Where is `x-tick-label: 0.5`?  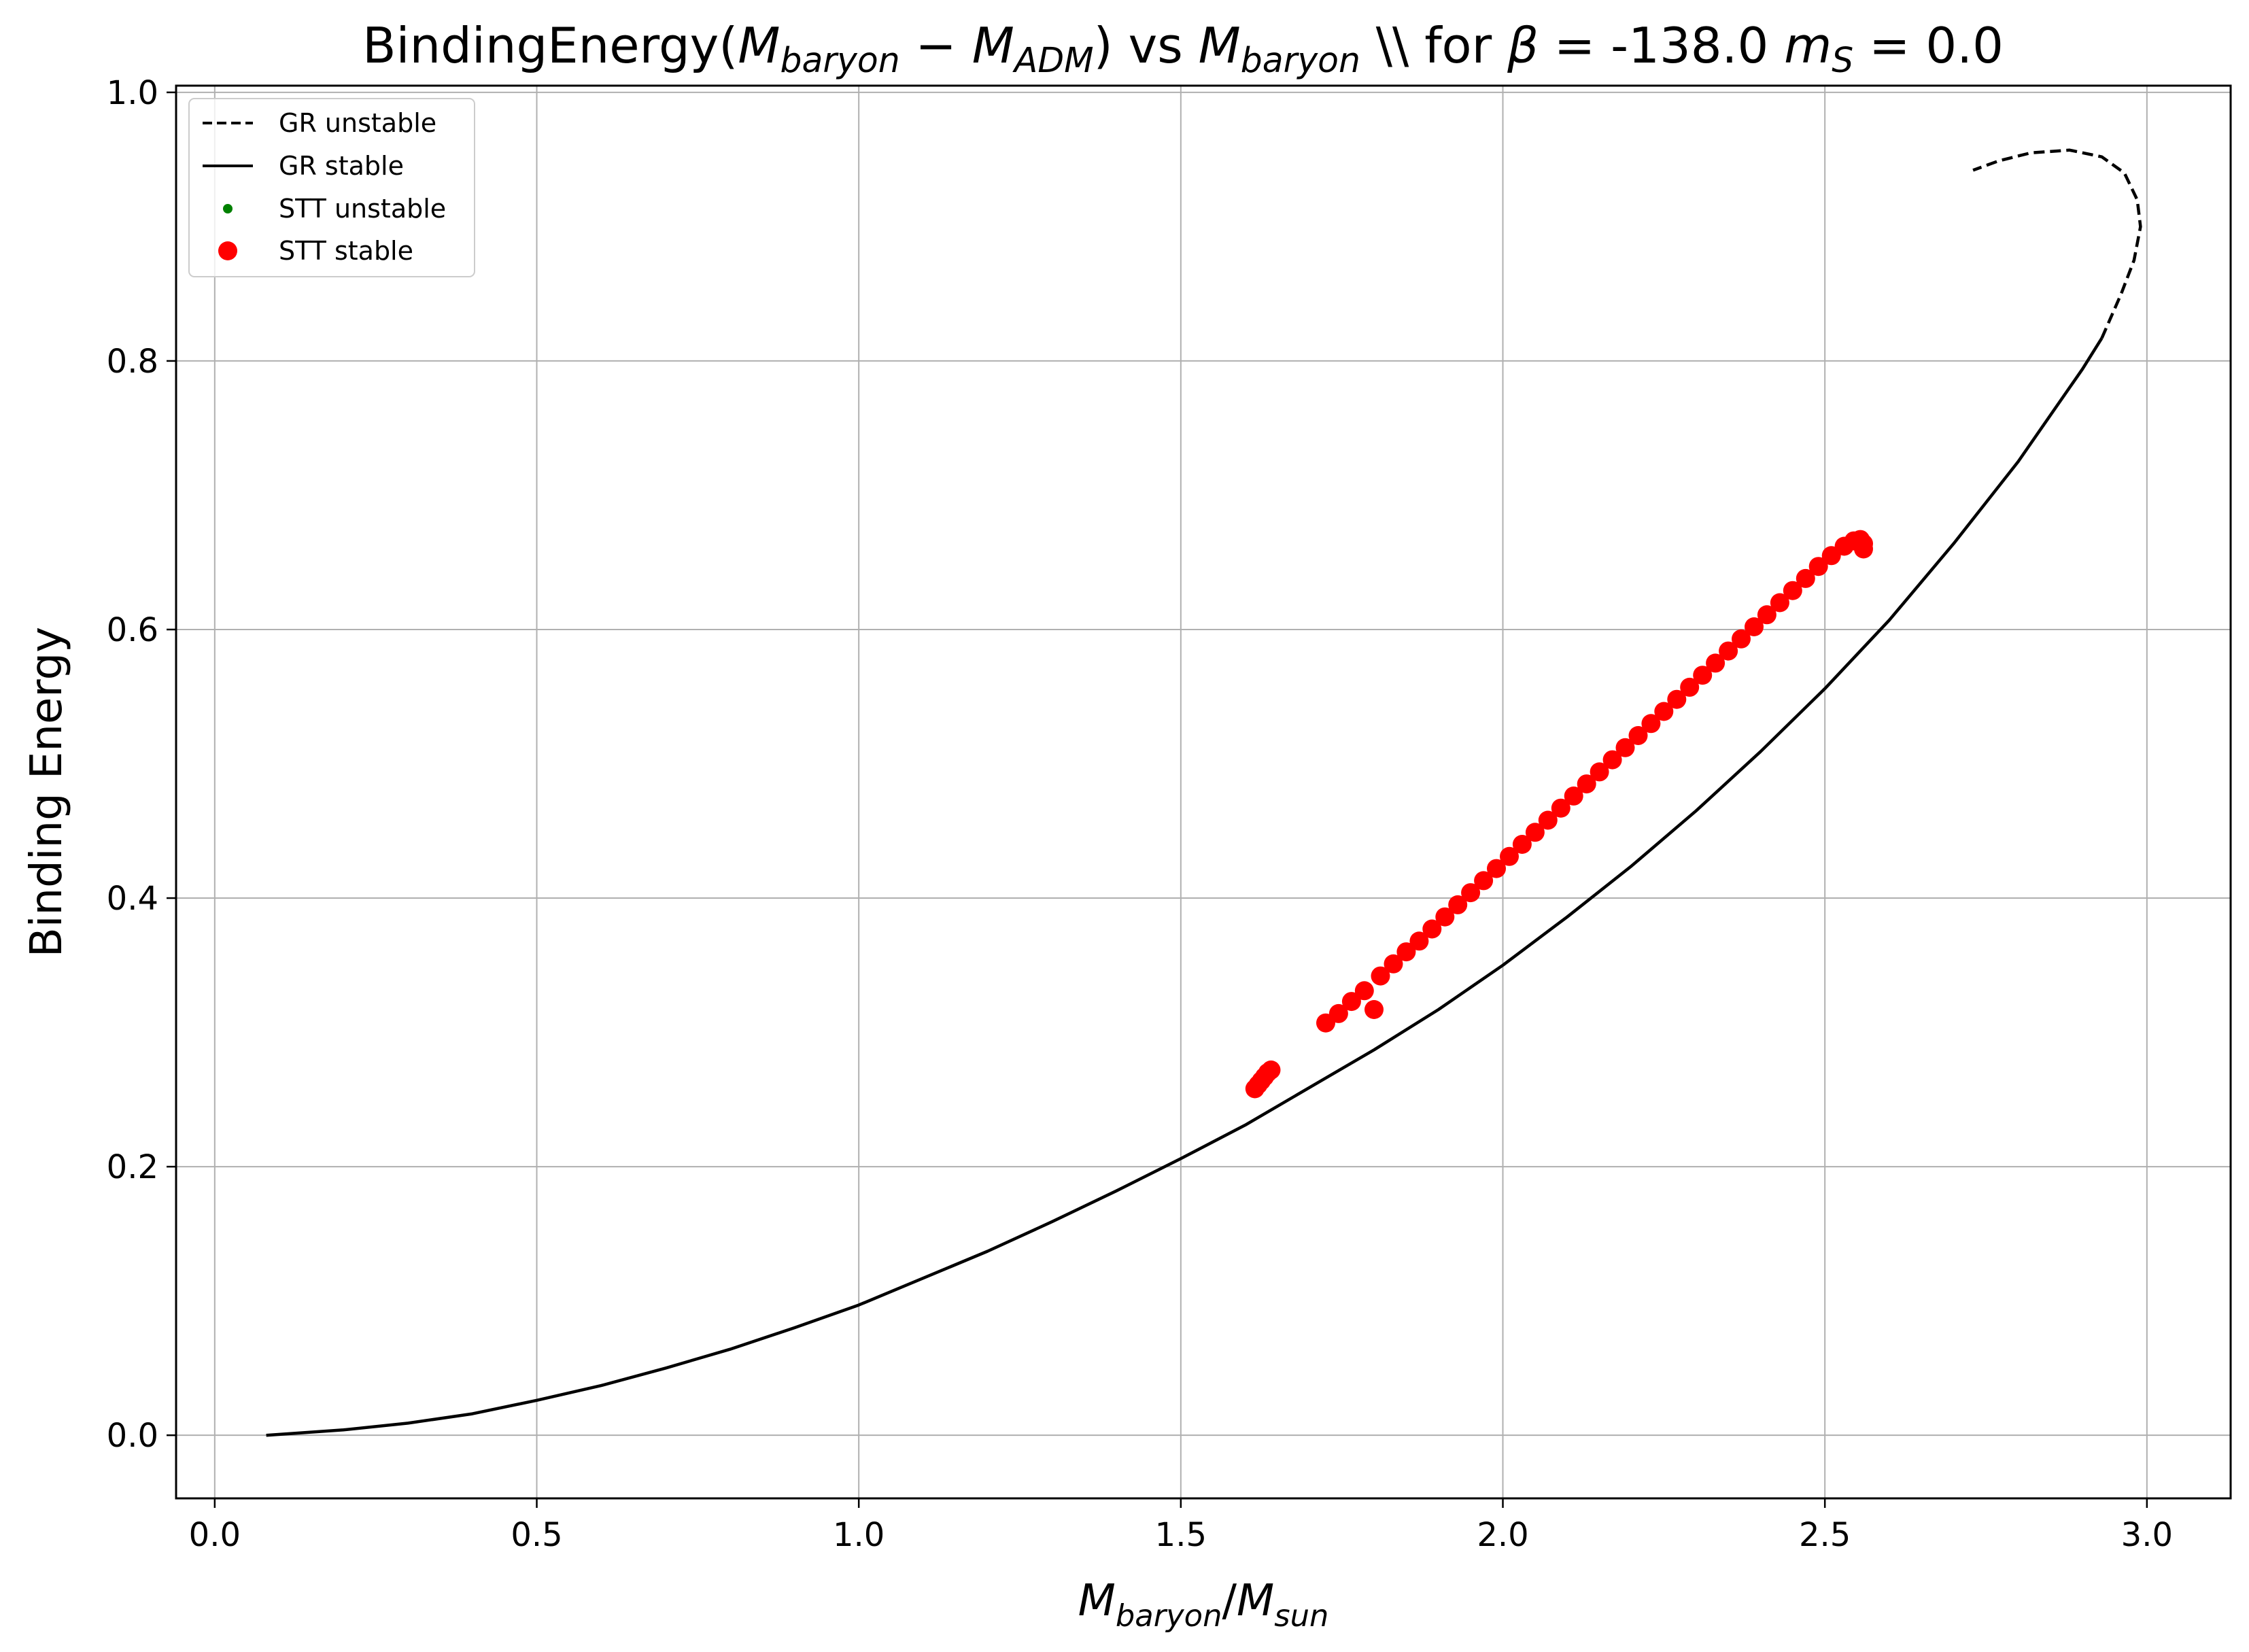
x-tick-label: 0.5 is located at coordinates (536, 1535).